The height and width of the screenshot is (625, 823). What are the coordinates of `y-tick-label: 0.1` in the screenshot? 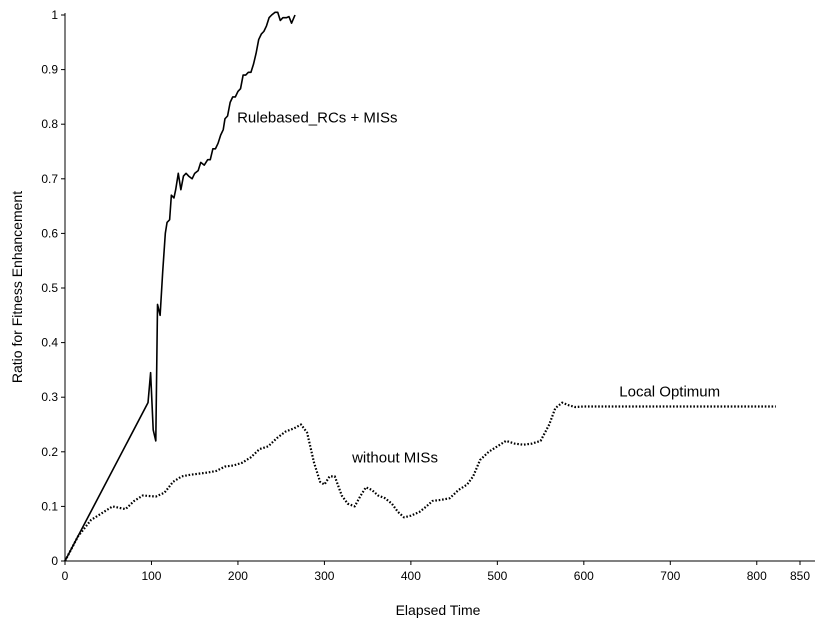 It's located at (49, 506).